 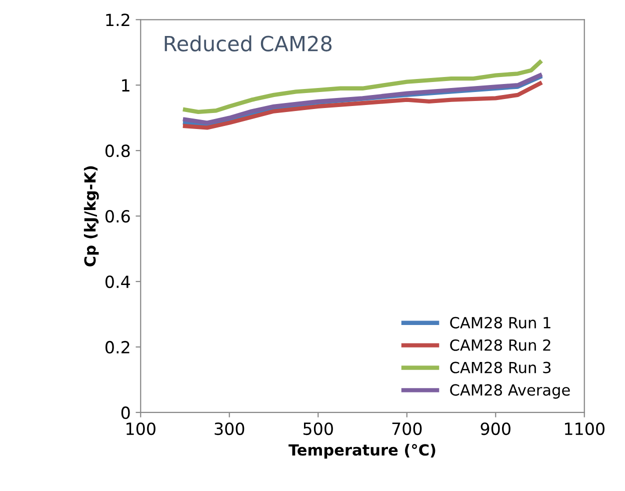 What do you see at coordinates (318, 429) in the screenshot?
I see `x-tick-label: 500` at bounding box center [318, 429].